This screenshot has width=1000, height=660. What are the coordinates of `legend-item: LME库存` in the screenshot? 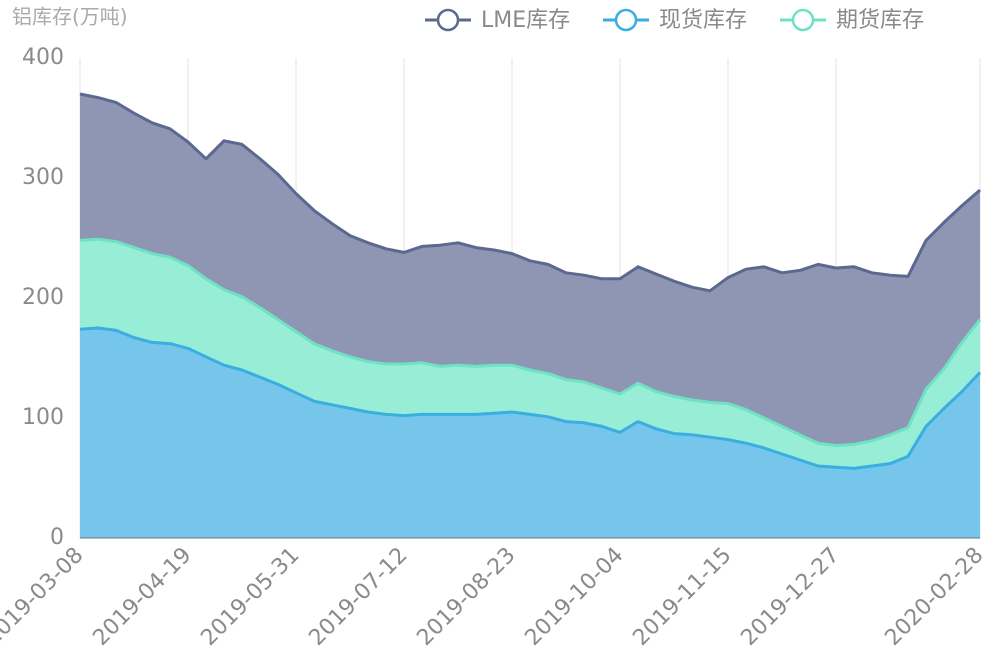 It's located at (497, 20).